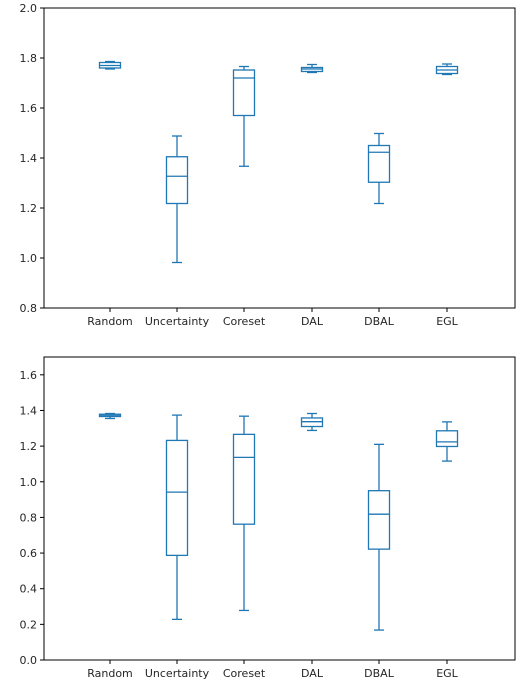 This screenshot has width=516, height=683. I want to click on y-tick-label: 2.0, so click(29, 8).